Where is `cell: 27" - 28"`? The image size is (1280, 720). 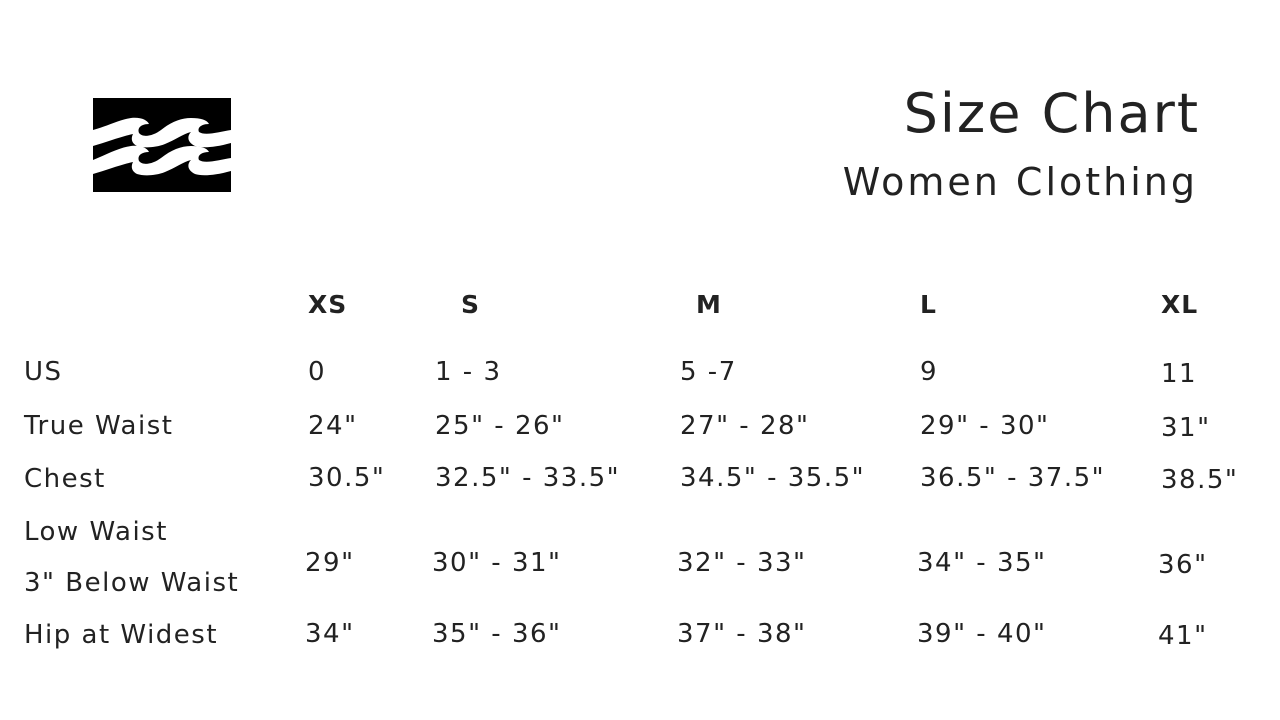 cell: 27" - 28" is located at coordinates (745, 426).